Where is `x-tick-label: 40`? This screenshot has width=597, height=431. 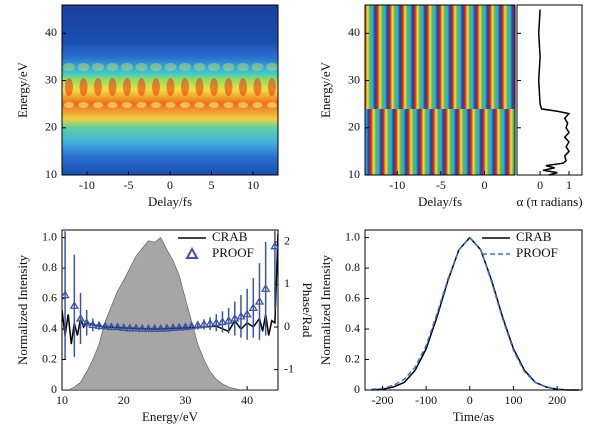 x-tick-label: 40 is located at coordinates (247, 400).